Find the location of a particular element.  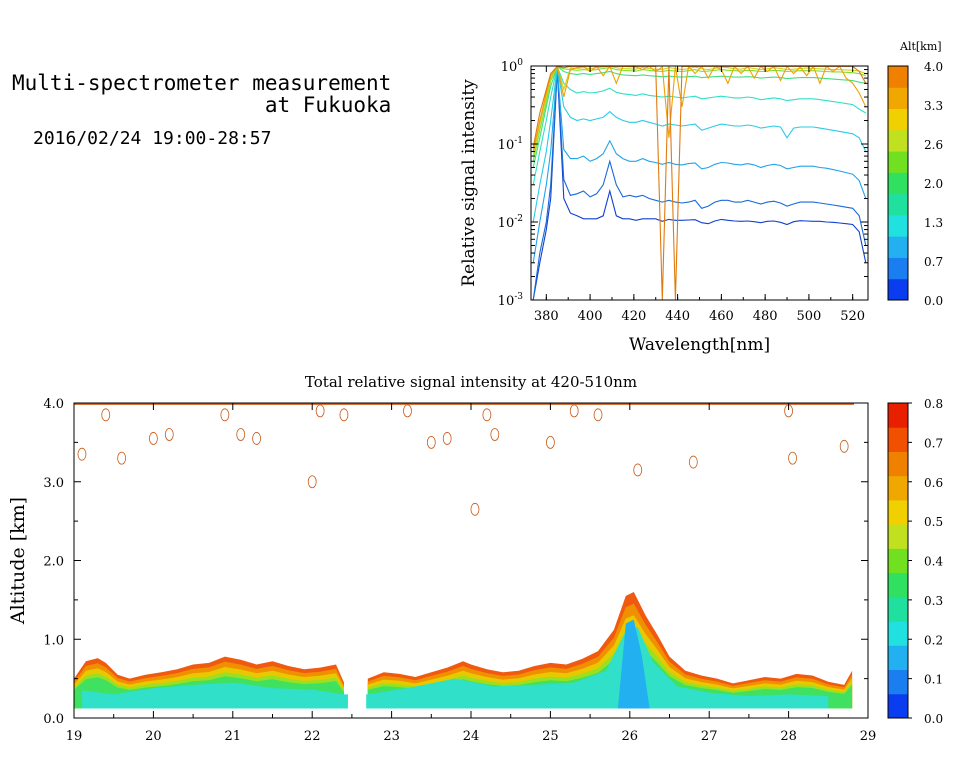

spectrum-colorbar-tick-label: 2.0 is located at coordinates (933, 184).